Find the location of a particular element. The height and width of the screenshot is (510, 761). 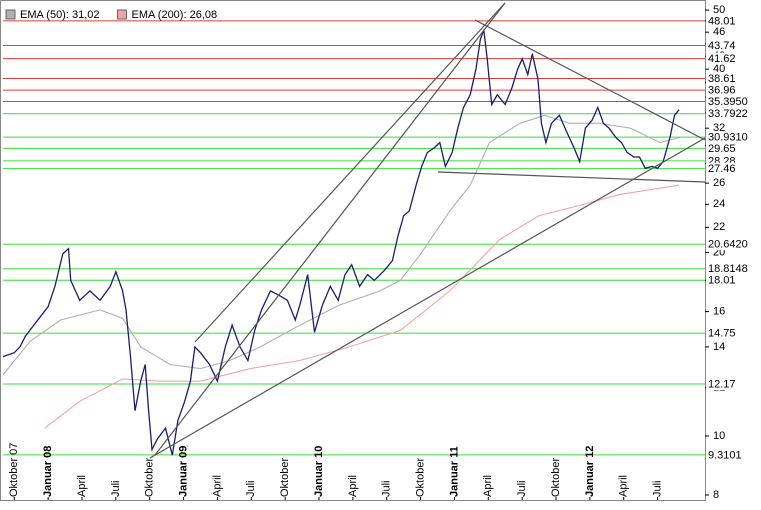

level-label: 38.61 is located at coordinates (722, 79).